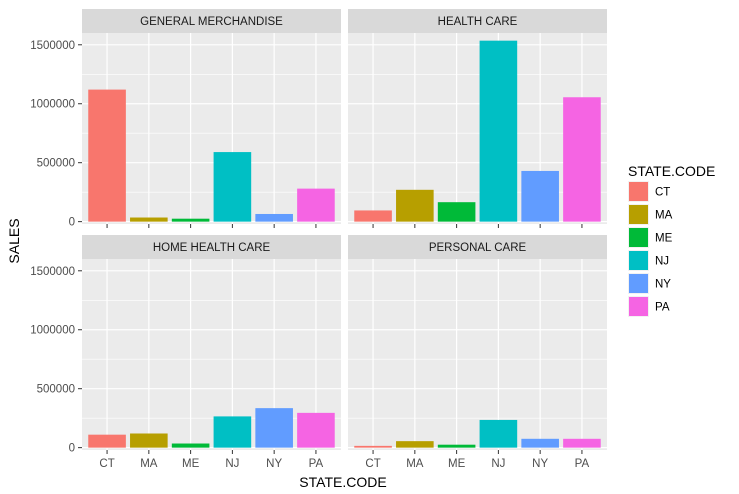  Describe the element at coordinates (316, 205) in the screenshot. I see `bar-general-merchandise-pa` at that location.